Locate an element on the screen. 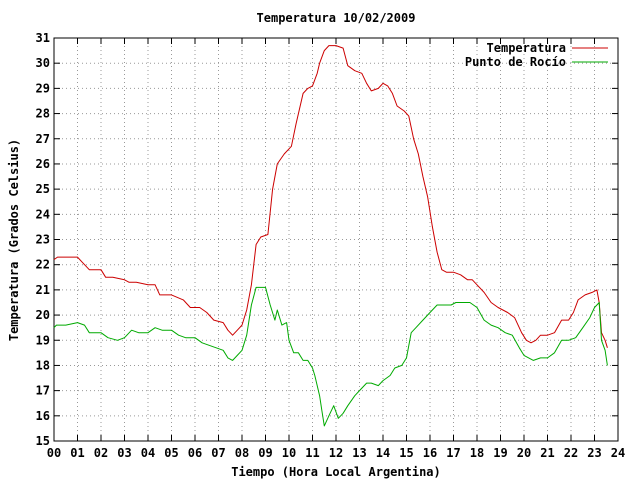  y-tick-label: 15 is located at coordinates (43, 441).